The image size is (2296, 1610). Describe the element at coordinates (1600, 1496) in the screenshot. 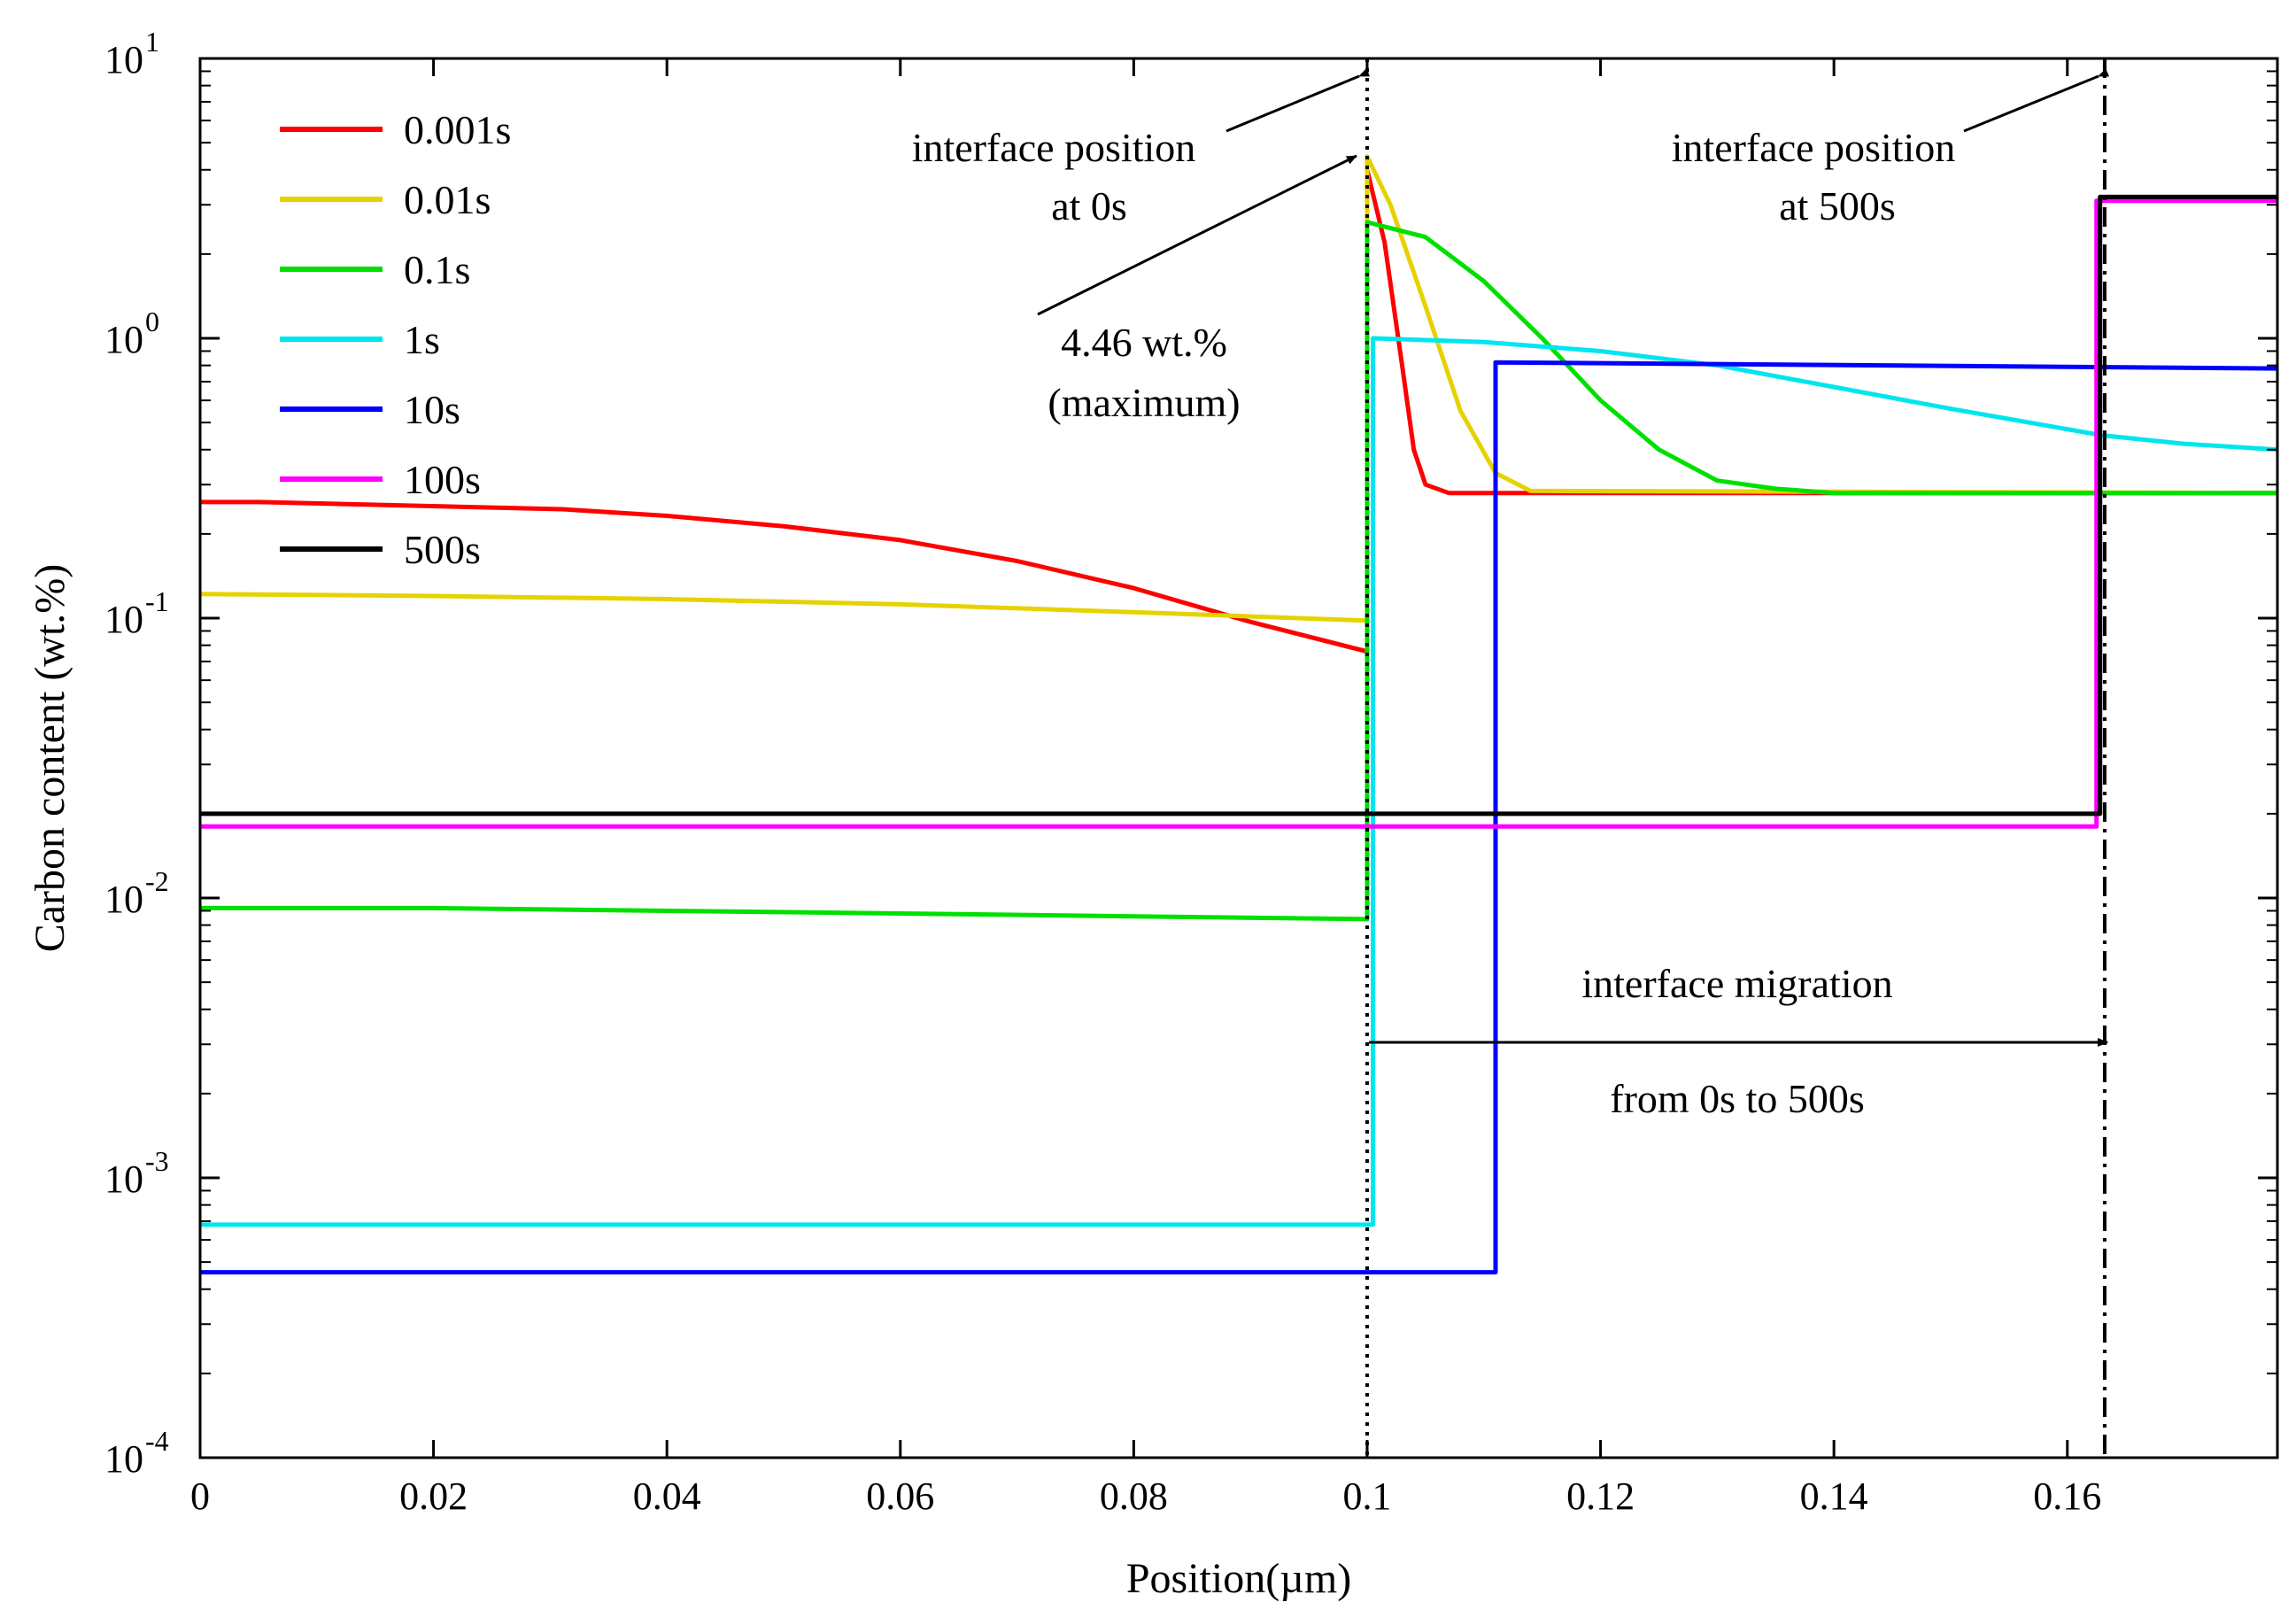

I see `x-tick-label: 0.12` at that location.